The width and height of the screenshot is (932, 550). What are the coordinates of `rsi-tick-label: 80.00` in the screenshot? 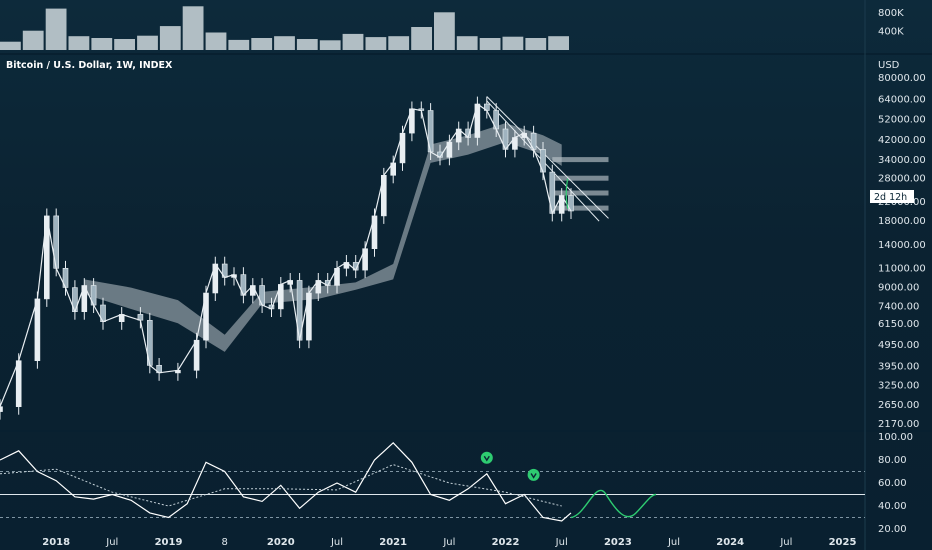 It's located at (892, 460).